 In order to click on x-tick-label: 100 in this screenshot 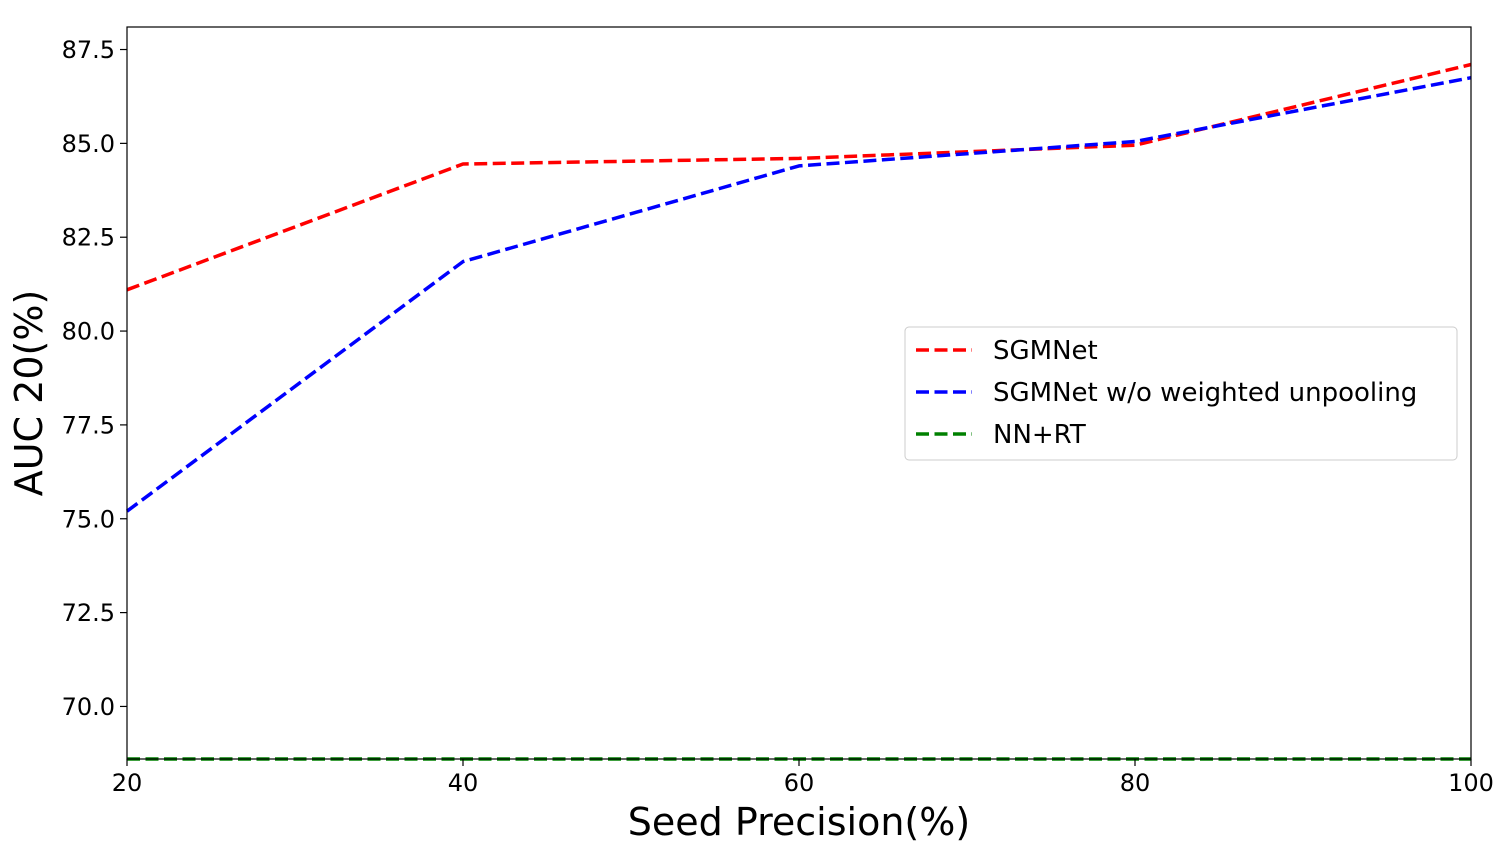, I will do `click(1471, 783)`.